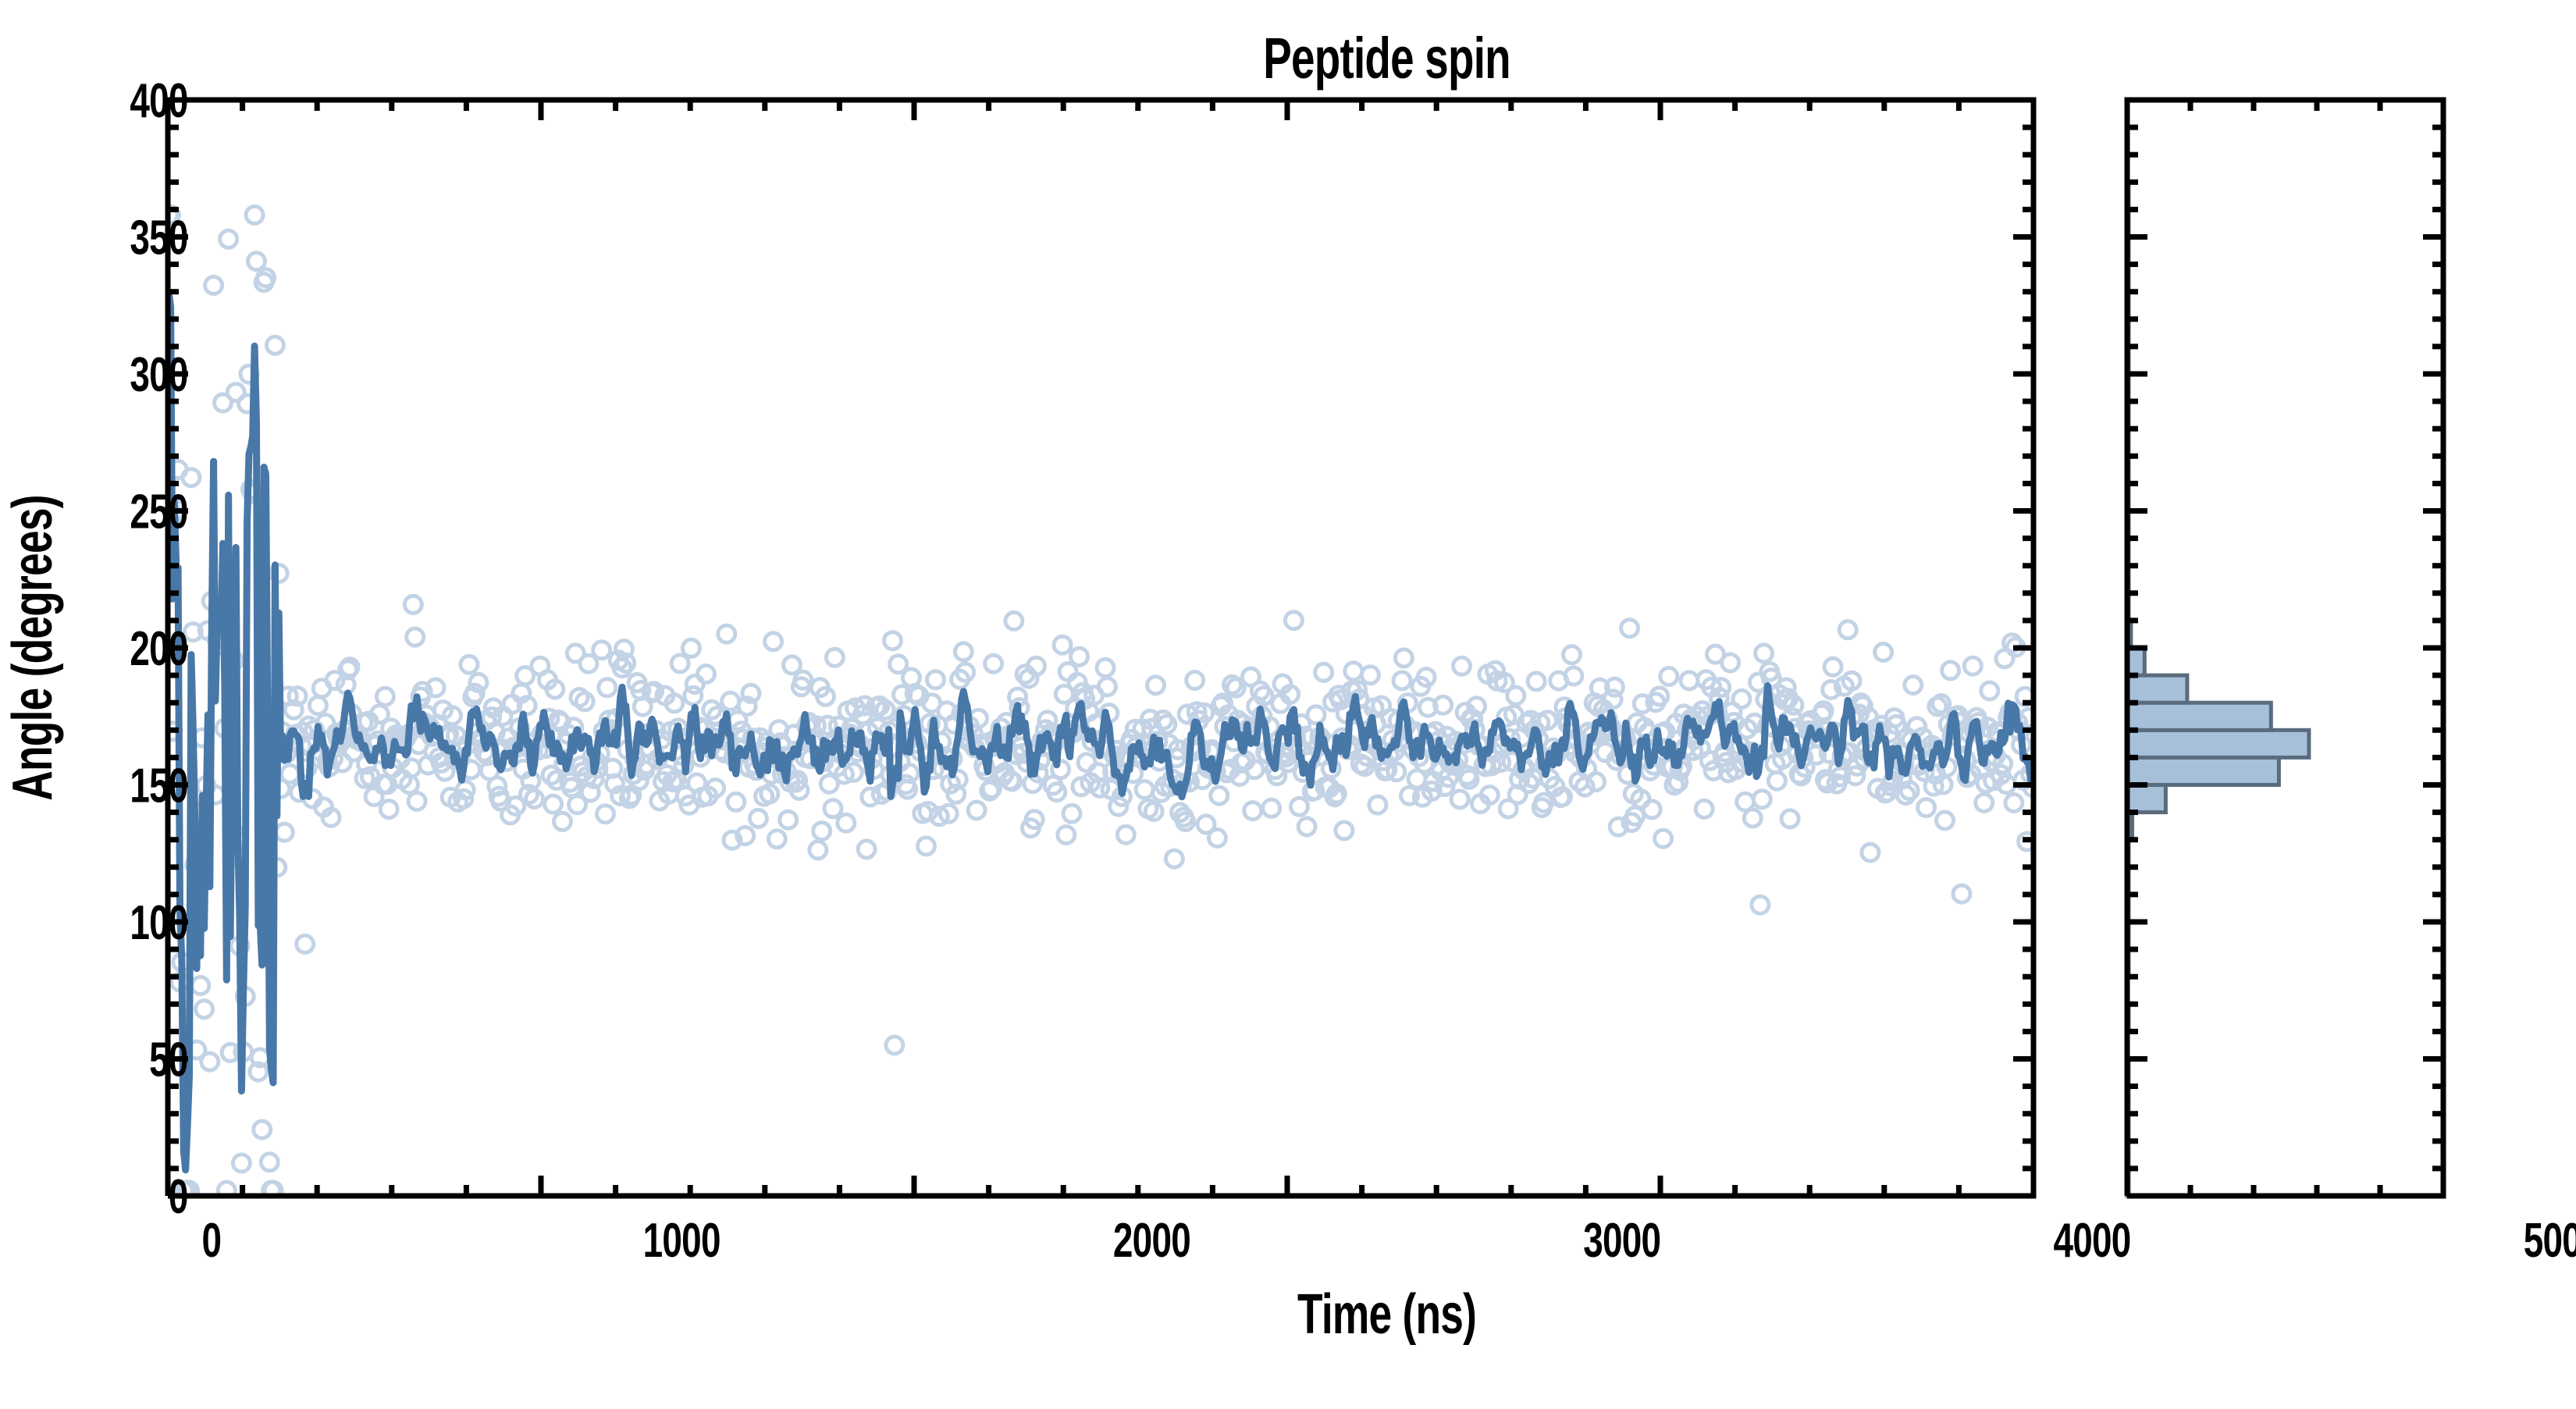 This screenshot has width=2576, height=1409. Describe the element at coordinates (681, 1240) in the screenshot. I see `x-tick-label: 1000` at that location.